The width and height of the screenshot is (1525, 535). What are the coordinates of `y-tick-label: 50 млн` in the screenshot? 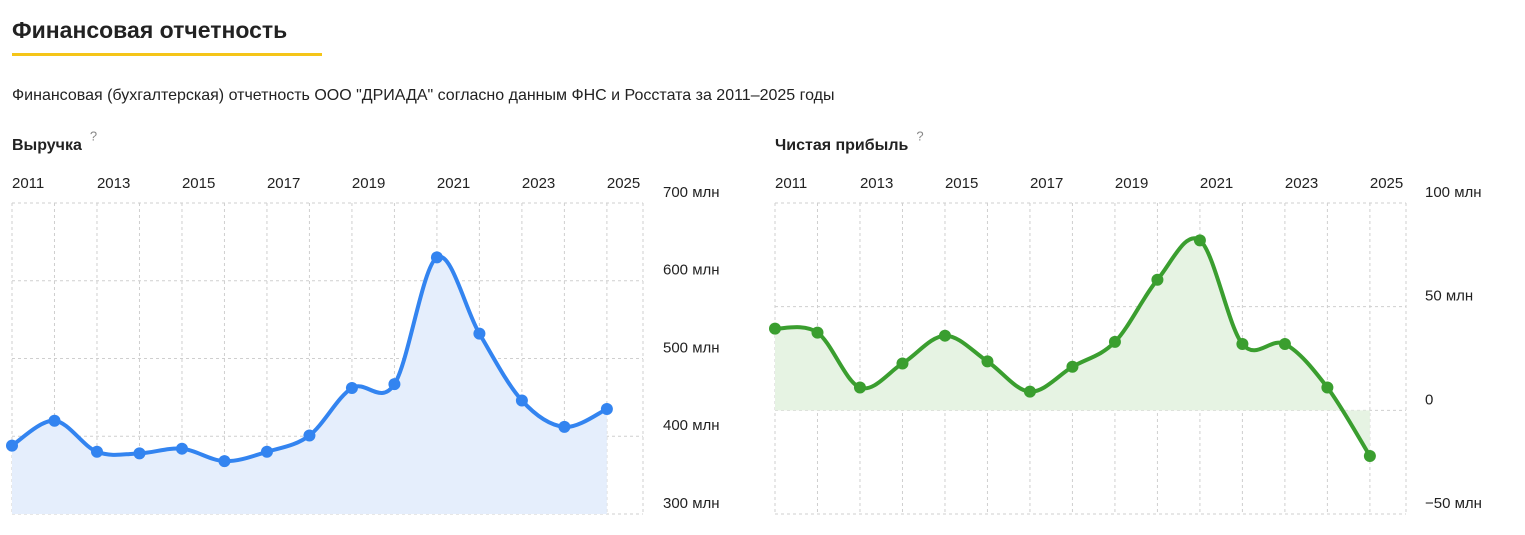 It's located at (1449, 296).